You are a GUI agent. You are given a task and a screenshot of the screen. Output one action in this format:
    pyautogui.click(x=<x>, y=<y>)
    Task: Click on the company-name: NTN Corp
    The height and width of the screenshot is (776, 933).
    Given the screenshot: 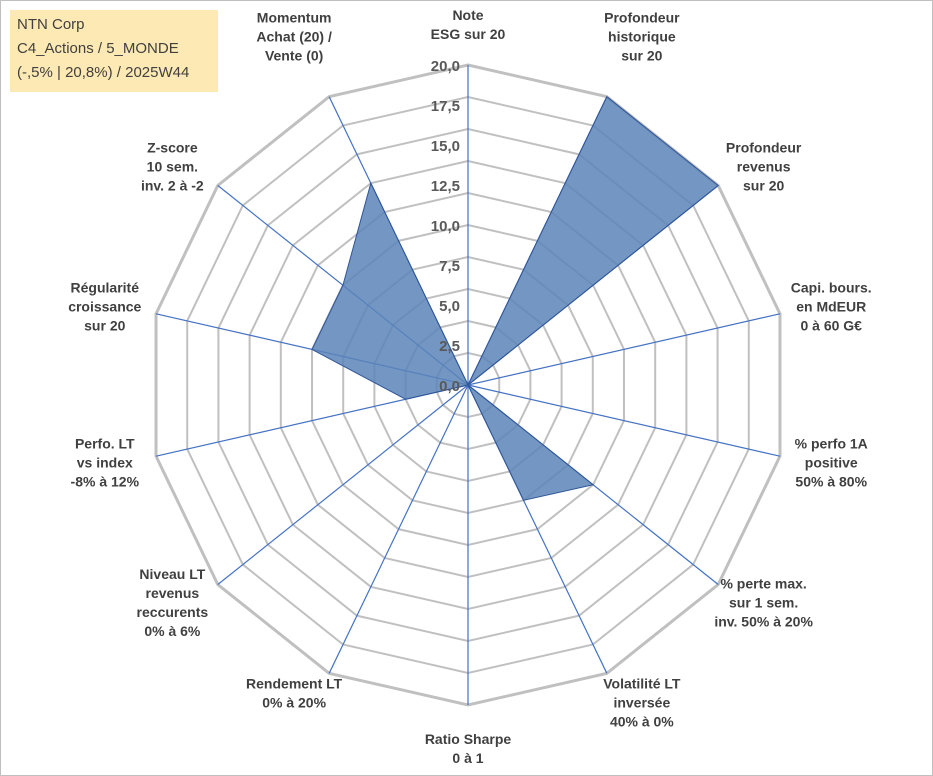 What is the action you would take?
    pyautogui.click(x=51, y=24)
    